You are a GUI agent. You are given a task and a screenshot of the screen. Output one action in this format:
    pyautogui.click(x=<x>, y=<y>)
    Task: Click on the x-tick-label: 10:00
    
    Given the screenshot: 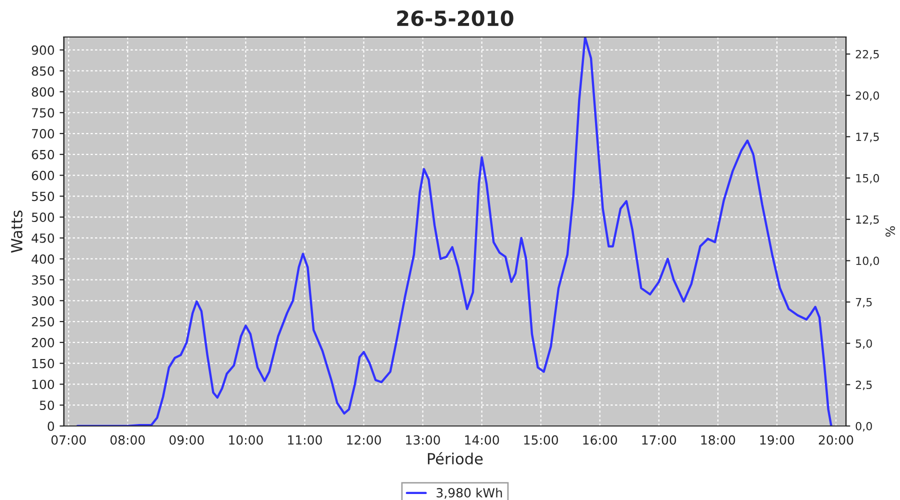 What is the action you would take?
    pyautogui.click(x=246, y=440)
    